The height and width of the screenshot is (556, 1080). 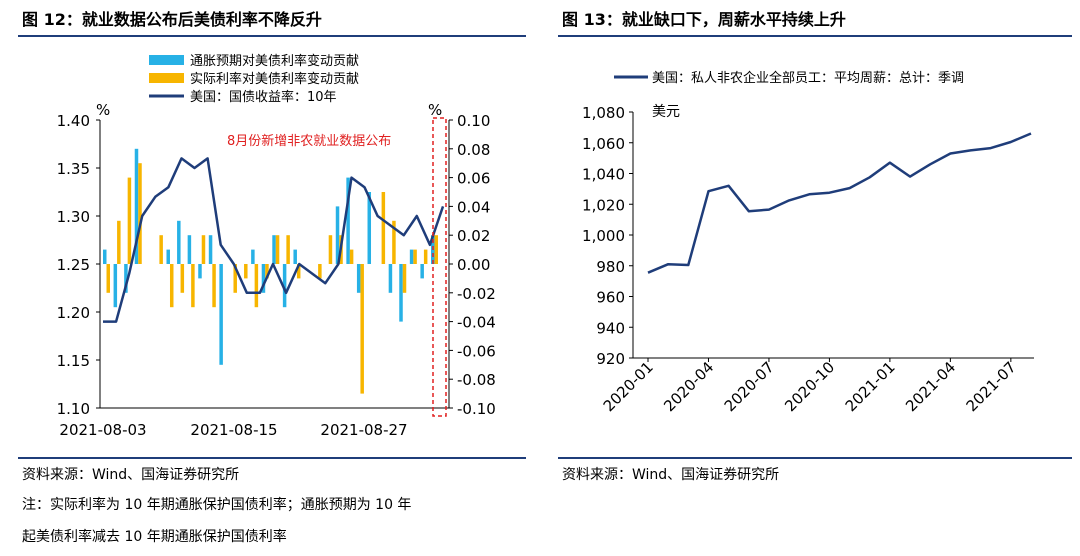 I want to click on x-axis-tick-label: 2021-01, so click(x=870, y=386).